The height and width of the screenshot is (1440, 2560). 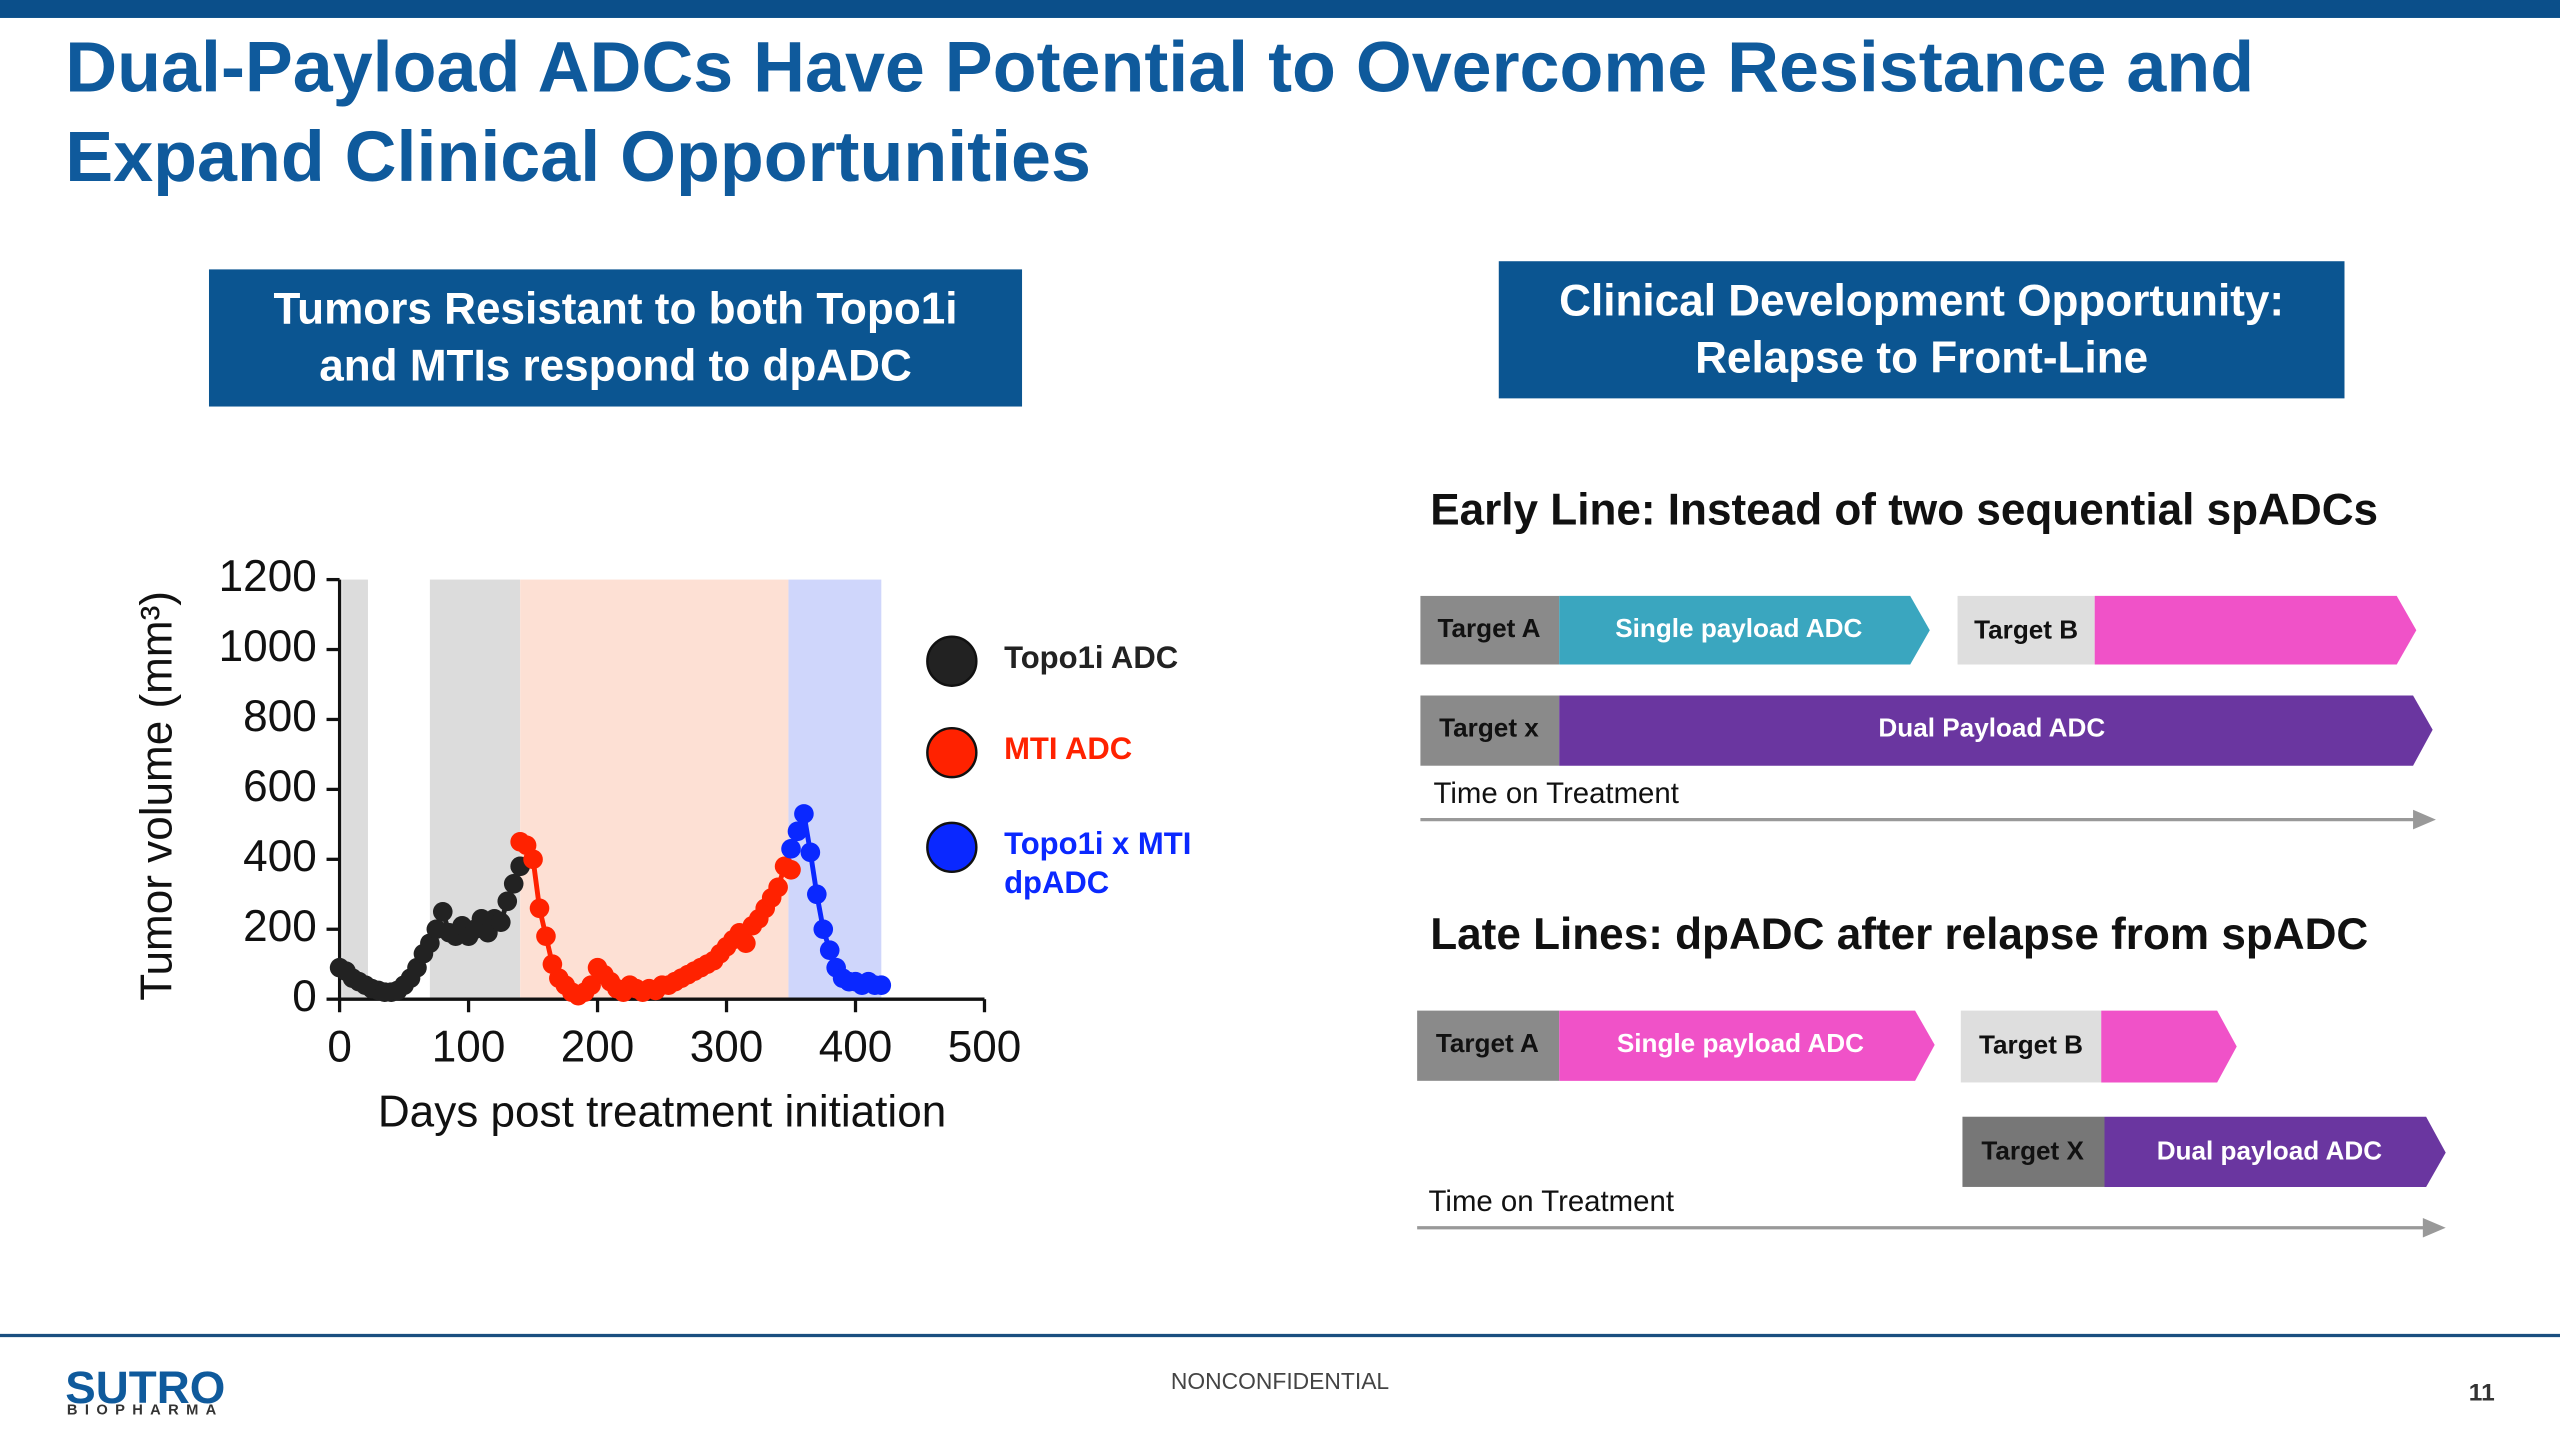 What do you see at coordinates (280, 786) in the screenshot?
I see `y-tick-label: 600` at bounding box center [280, 786].